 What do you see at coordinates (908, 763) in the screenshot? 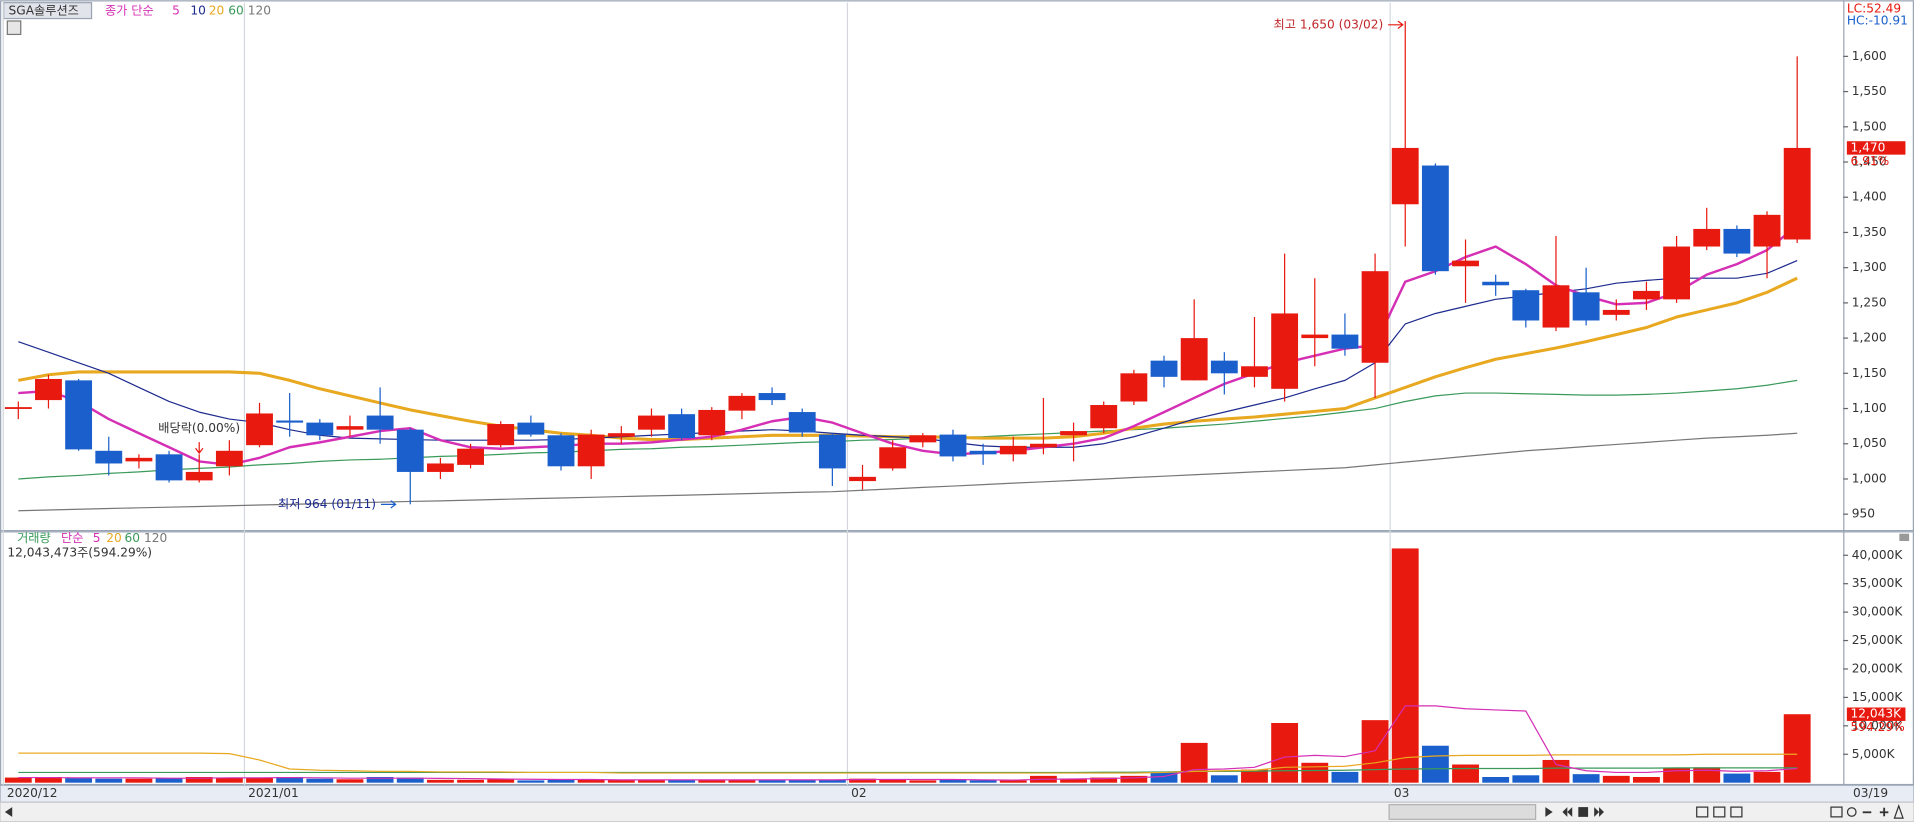
I see `moving-average-line` at bounding box center [908, 763].